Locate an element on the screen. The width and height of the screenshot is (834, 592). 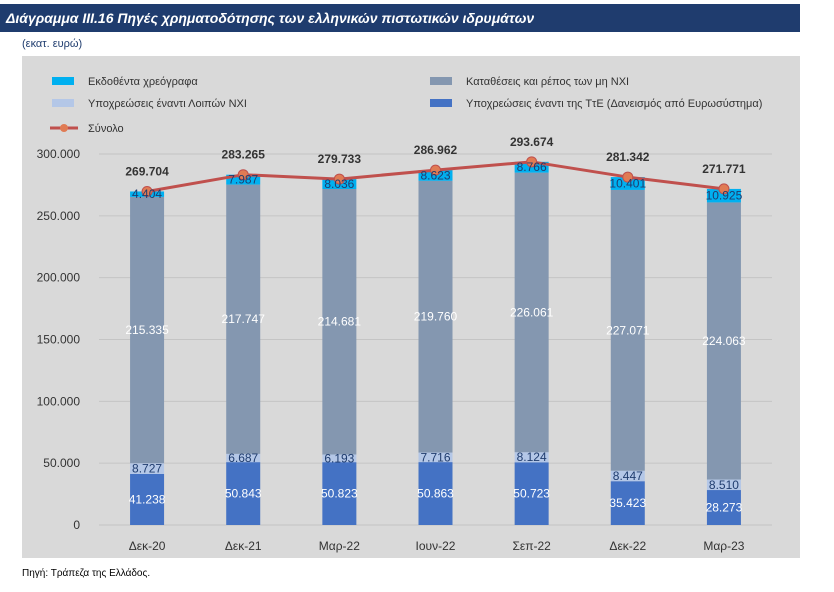
data-label-debt: 8.036 is located at coordinates (339, 184).